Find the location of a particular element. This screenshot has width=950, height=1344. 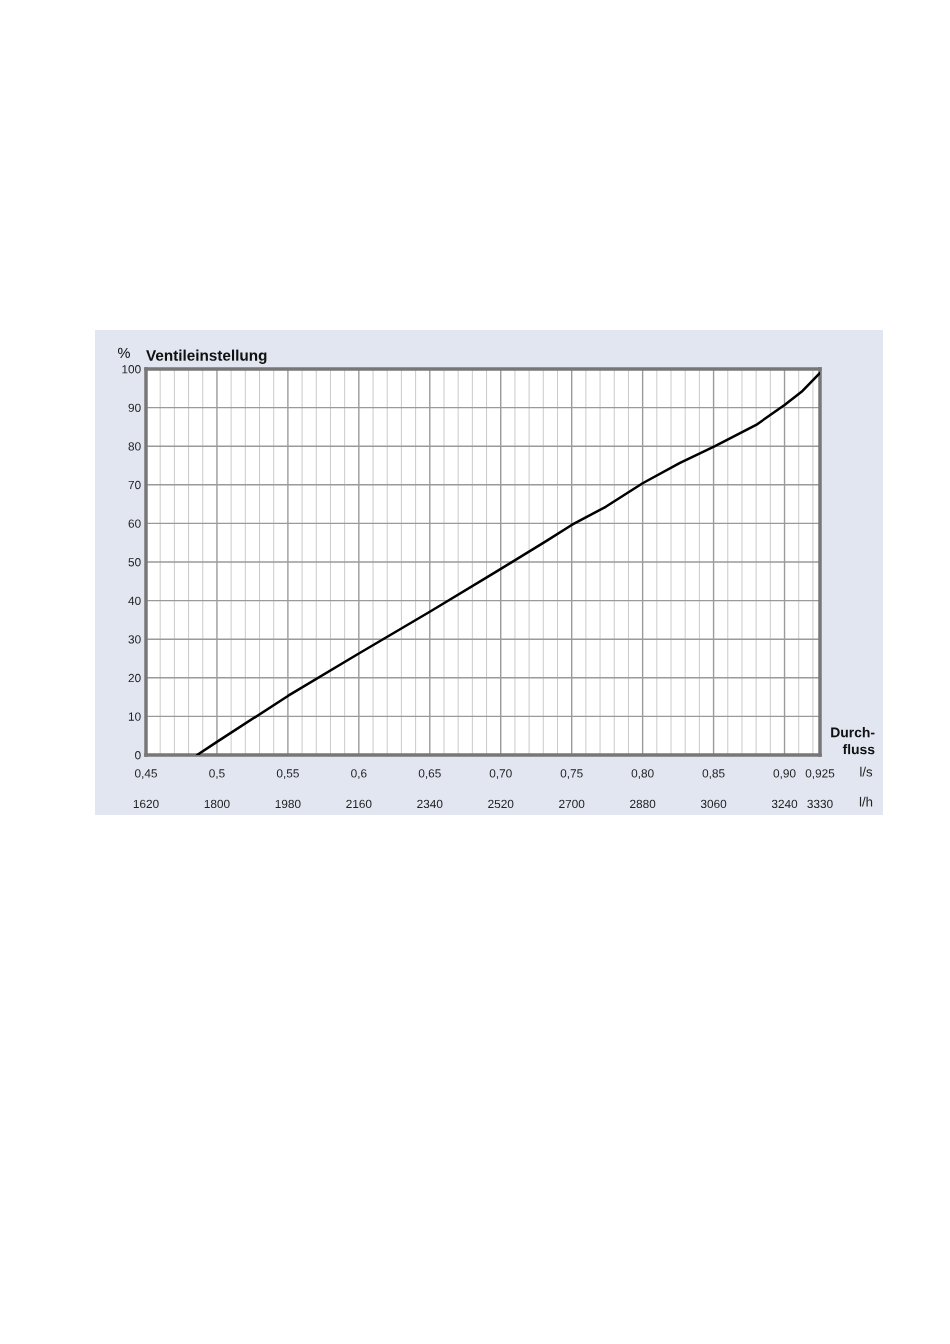

x-tick-label: 0,85 is located at coordinates (713, 774).